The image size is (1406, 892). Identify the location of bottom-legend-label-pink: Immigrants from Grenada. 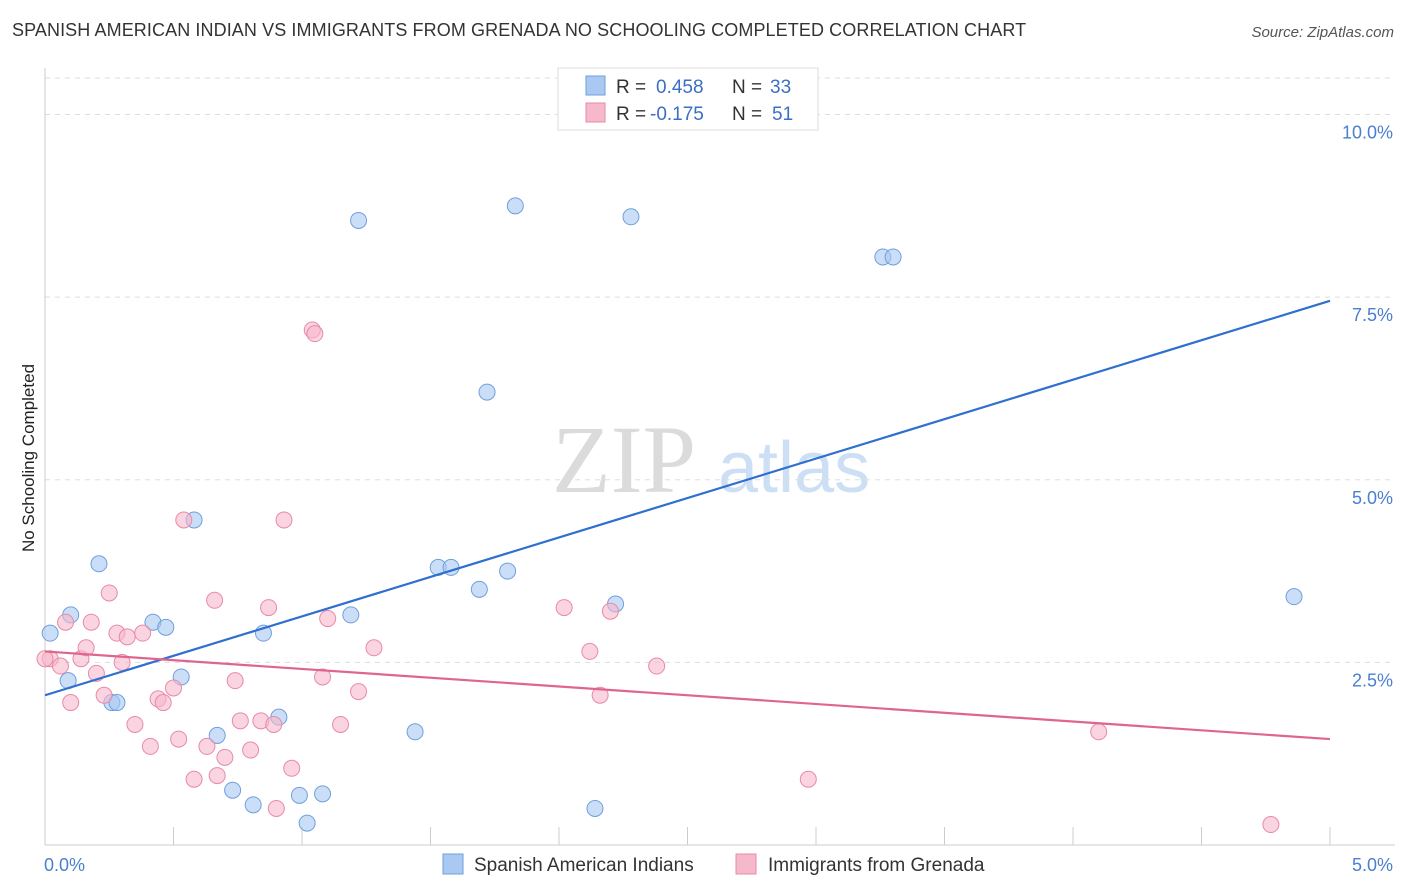
(876, 865).